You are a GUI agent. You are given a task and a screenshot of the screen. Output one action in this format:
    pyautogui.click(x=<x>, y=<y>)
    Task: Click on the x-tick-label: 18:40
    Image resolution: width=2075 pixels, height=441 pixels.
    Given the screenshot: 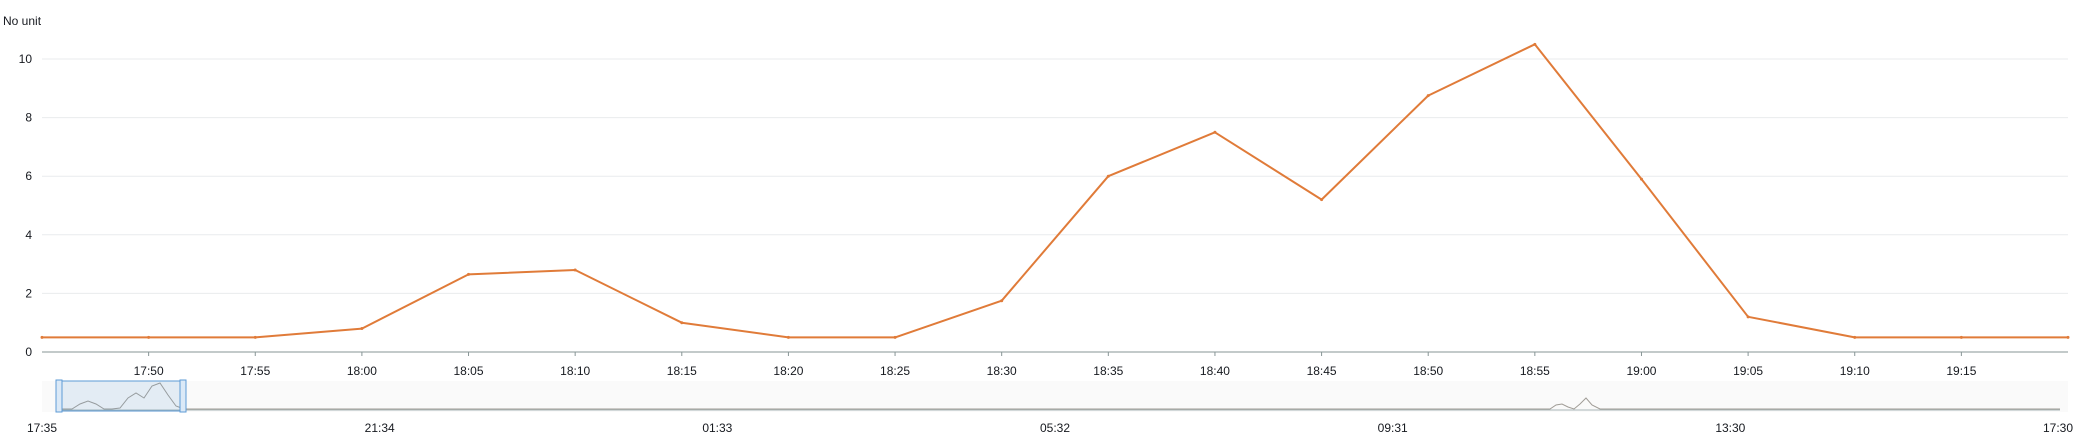 What is the action you would take?
    pyautogui.click(x=1215, y=371)
    